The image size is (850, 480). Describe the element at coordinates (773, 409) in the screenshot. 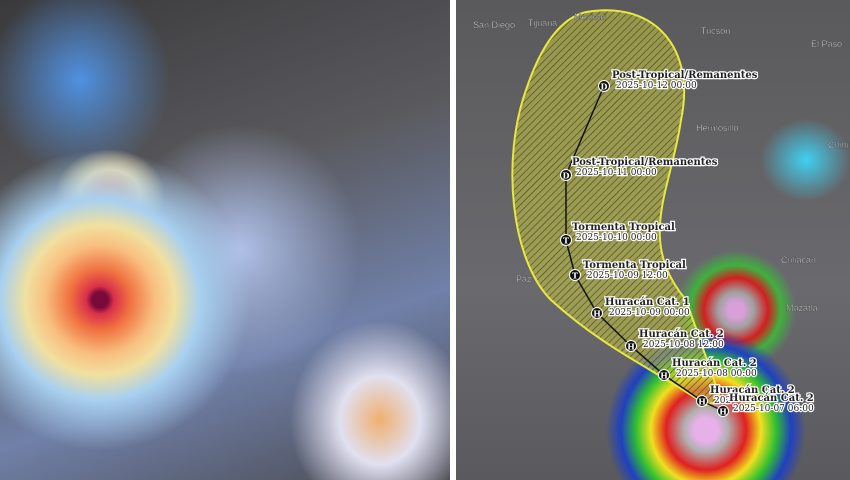

I see `track-time-label: 2025-10-07 06:00` at that location.